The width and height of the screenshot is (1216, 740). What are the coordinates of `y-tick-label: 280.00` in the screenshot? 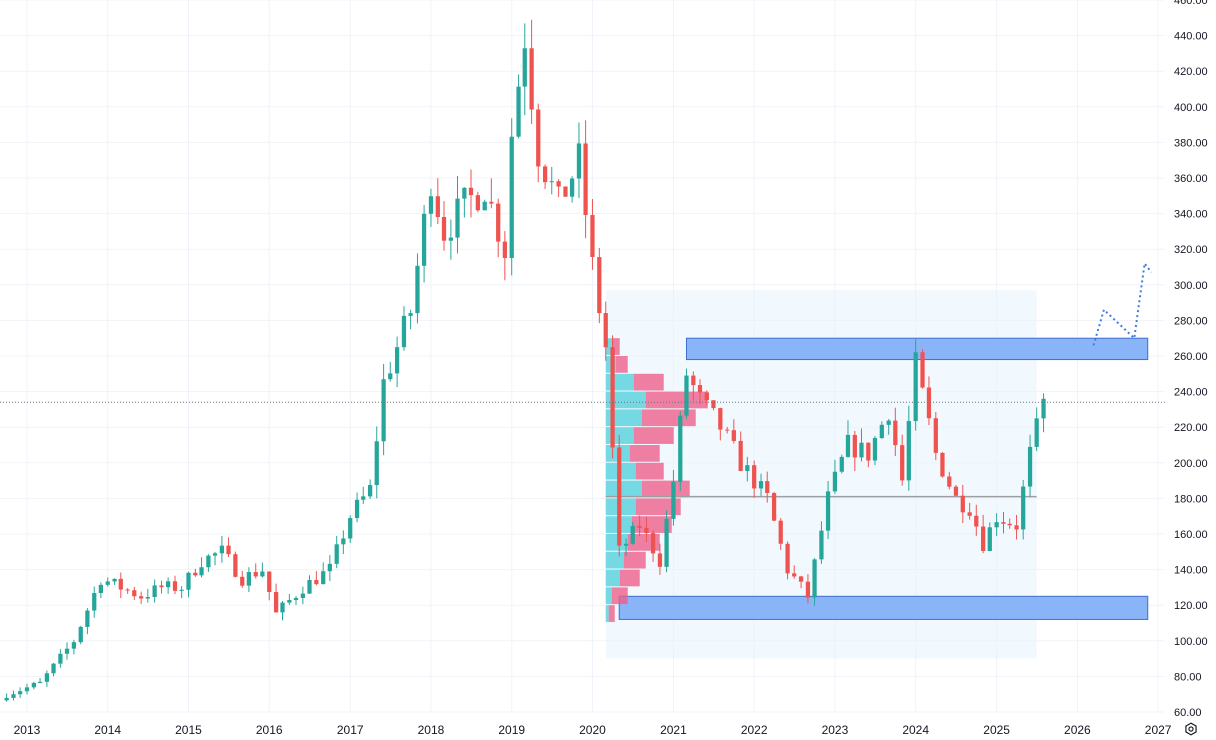 It's located at (1191, 321).